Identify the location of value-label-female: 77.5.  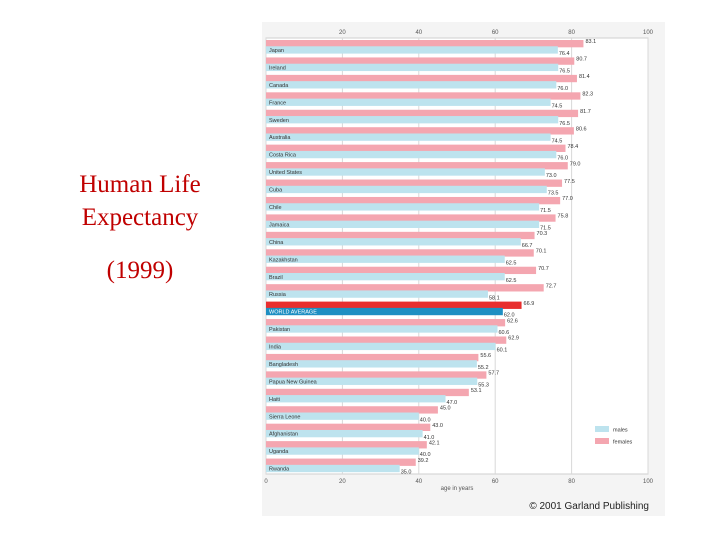
(569, 182).